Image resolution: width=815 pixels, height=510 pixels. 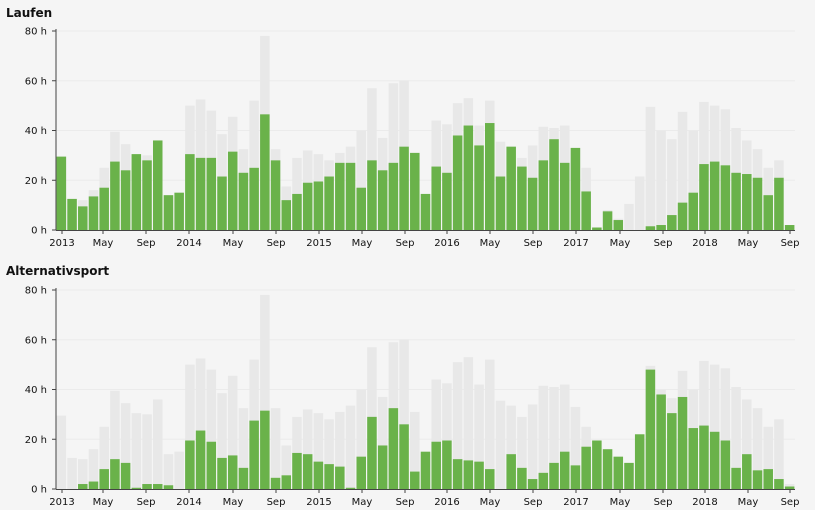 What do you see at coordinates (36, 81) in the screenshot?
I see `y-tick-label: 60 h` at bounding box center [36, 81].